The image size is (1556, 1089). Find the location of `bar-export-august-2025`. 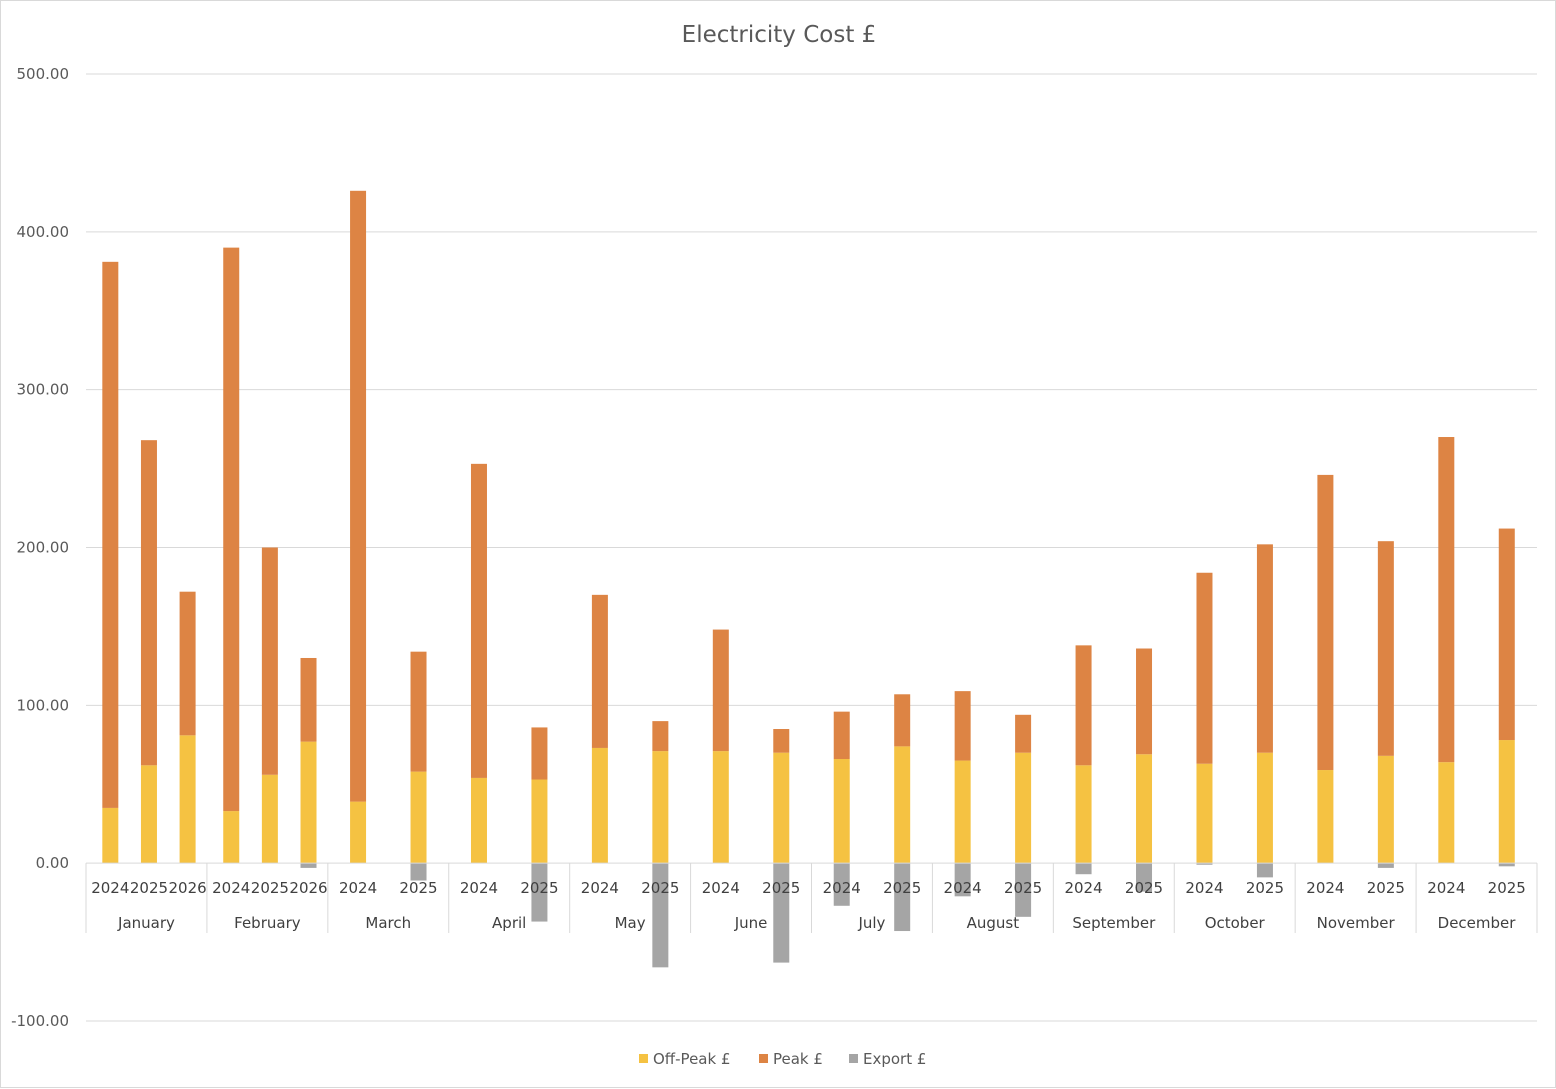

bar-export-august-2025 is located at coordinates (1023, 890).